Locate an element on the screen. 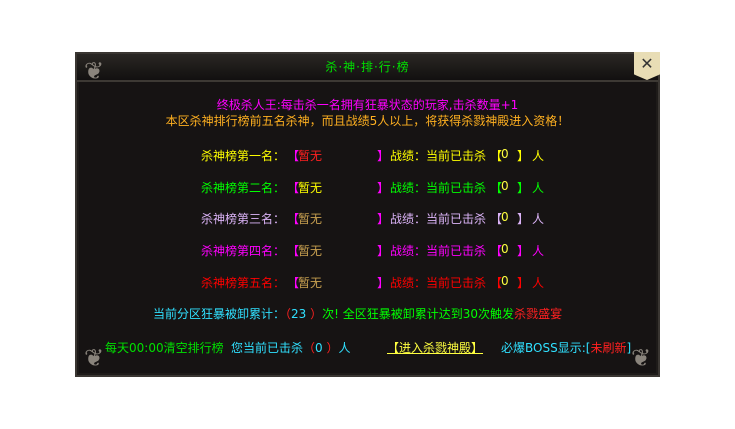 Image resolution: width=735 pixels, height=429 pixels. my-kills-value: 0 is located at coordinates (319, 348).